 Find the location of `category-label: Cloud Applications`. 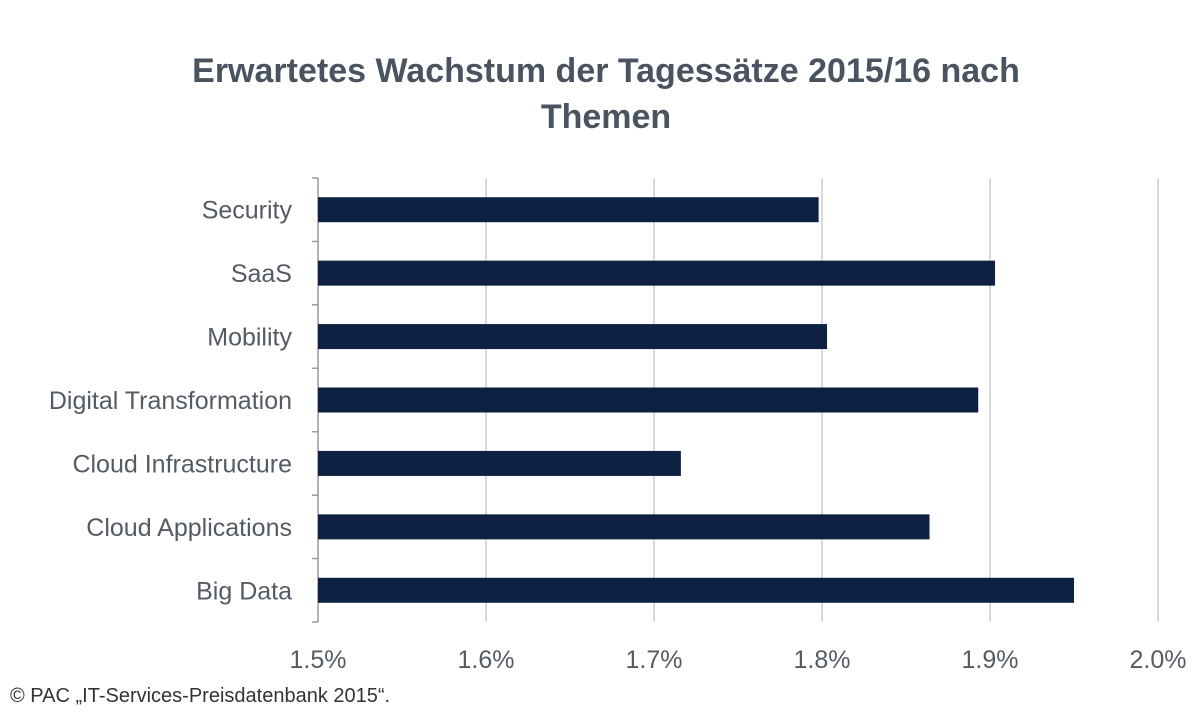

category-label: Cloud Applications is located at coordinates (189, 528).